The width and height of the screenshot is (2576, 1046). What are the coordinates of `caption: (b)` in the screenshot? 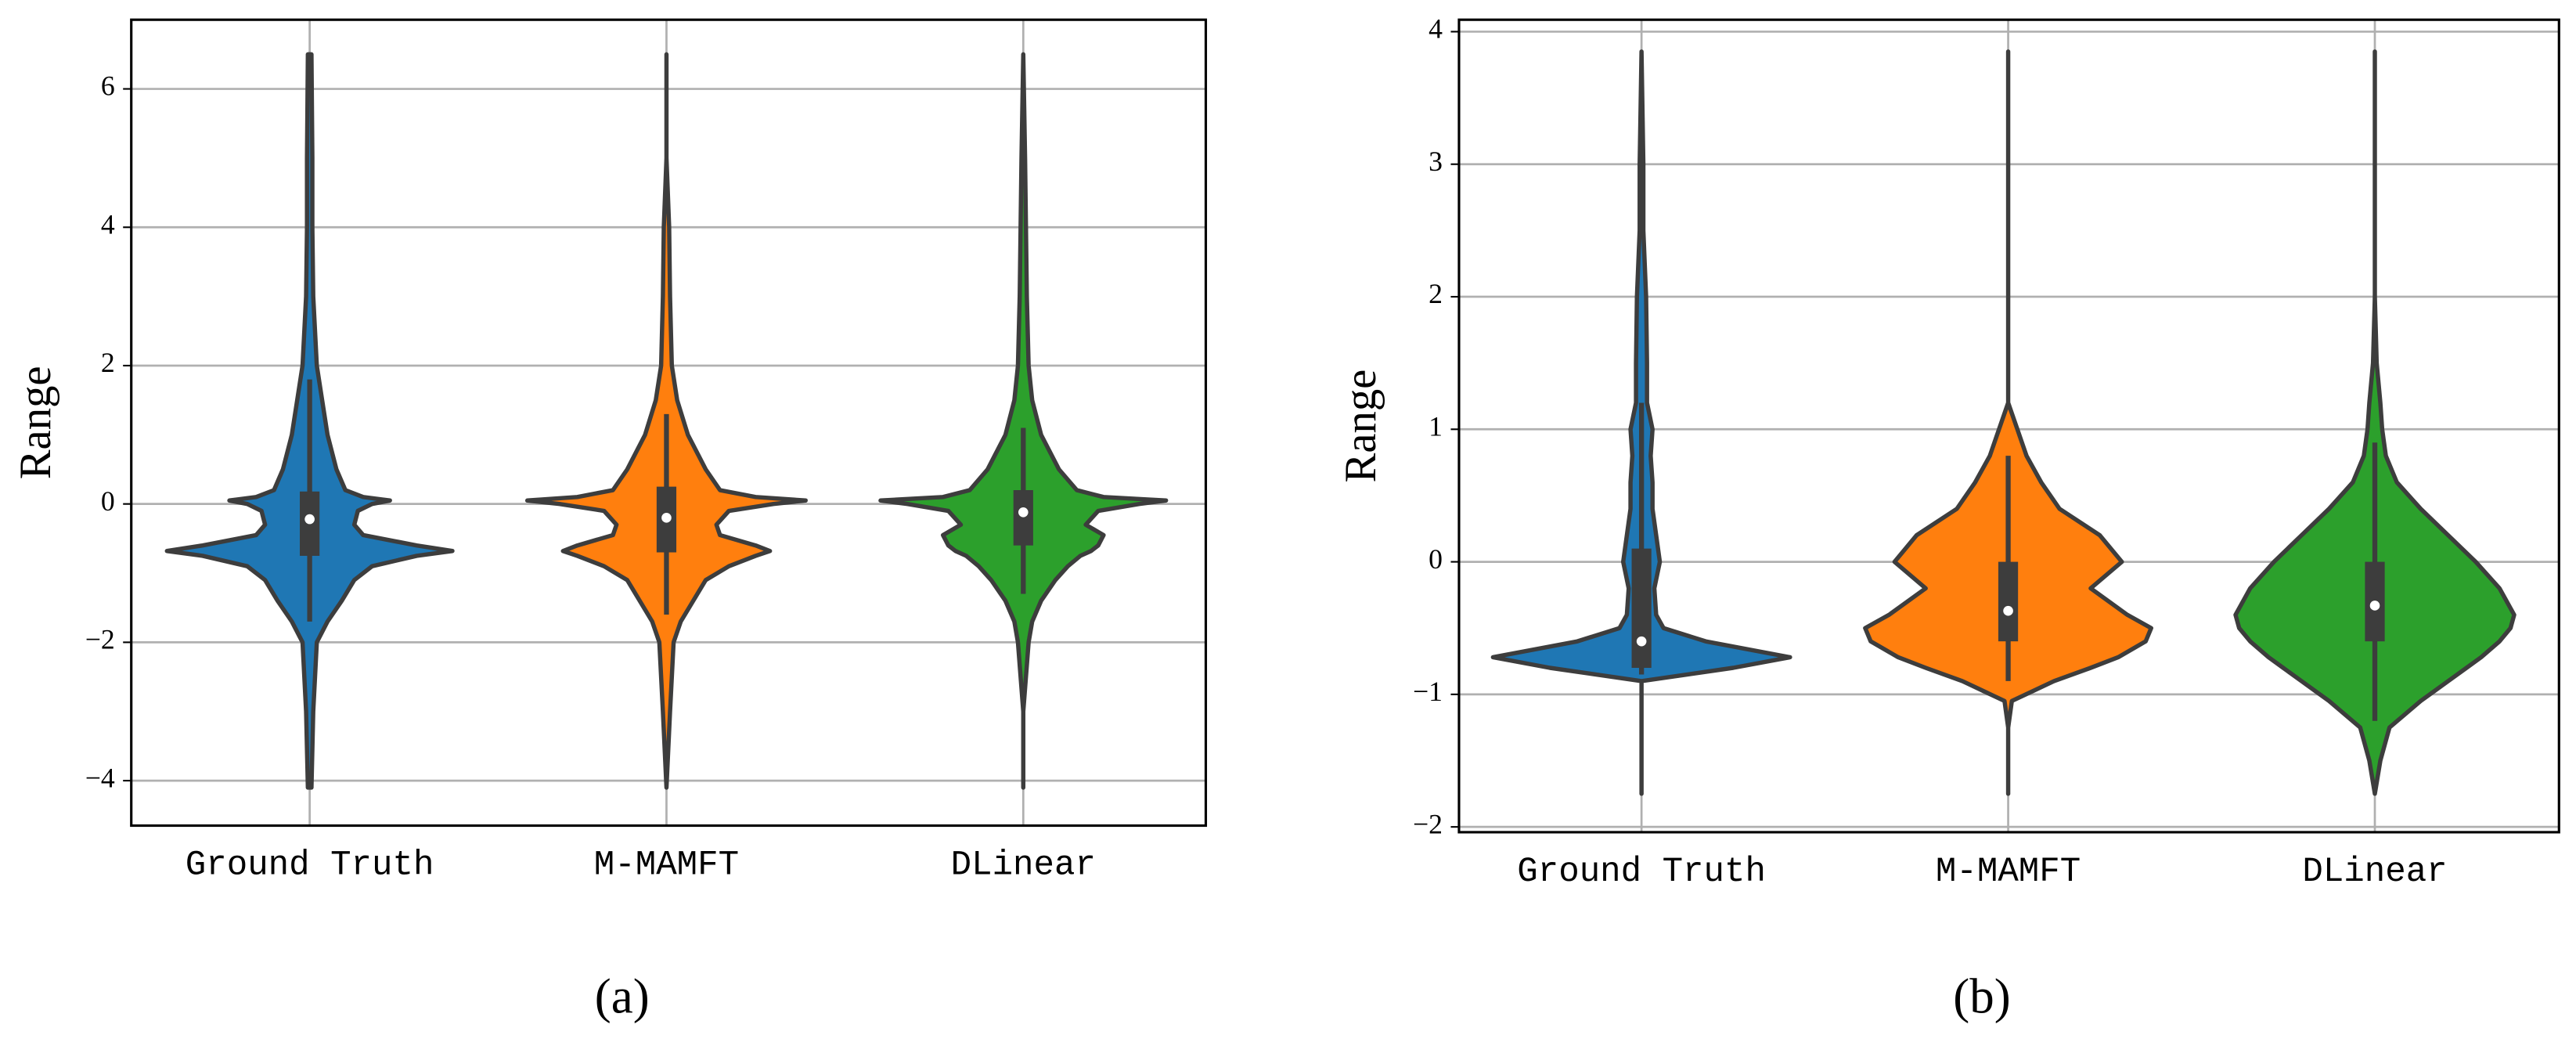 It's located at (1981, 996).